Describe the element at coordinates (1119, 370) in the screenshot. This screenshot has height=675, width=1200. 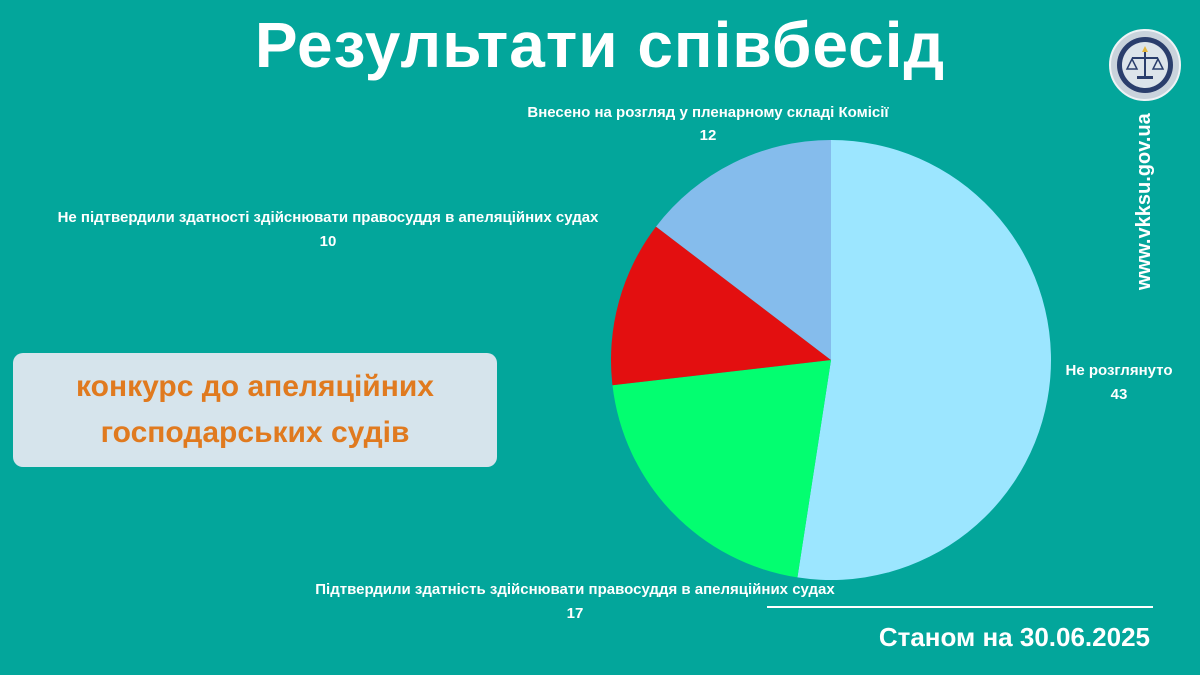
I see `slice-label-not-reviewed-name: Не розглянуто` at that location.